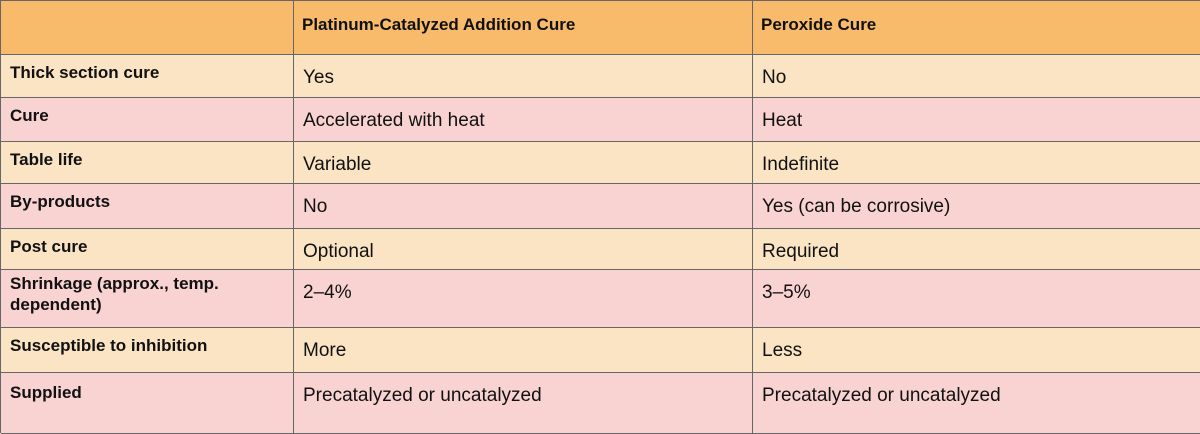 Image resolution: width=1200 pixels, height=434 pixels. I want to click on platinum-value: Optional, so click(523, 249).